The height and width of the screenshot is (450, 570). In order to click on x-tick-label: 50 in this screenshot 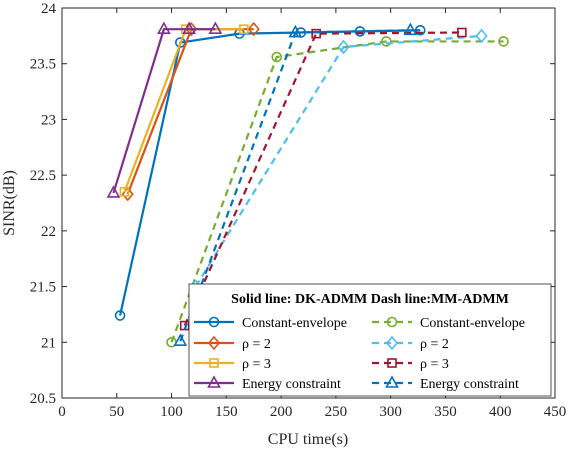, I will do `click(116, 412)`.